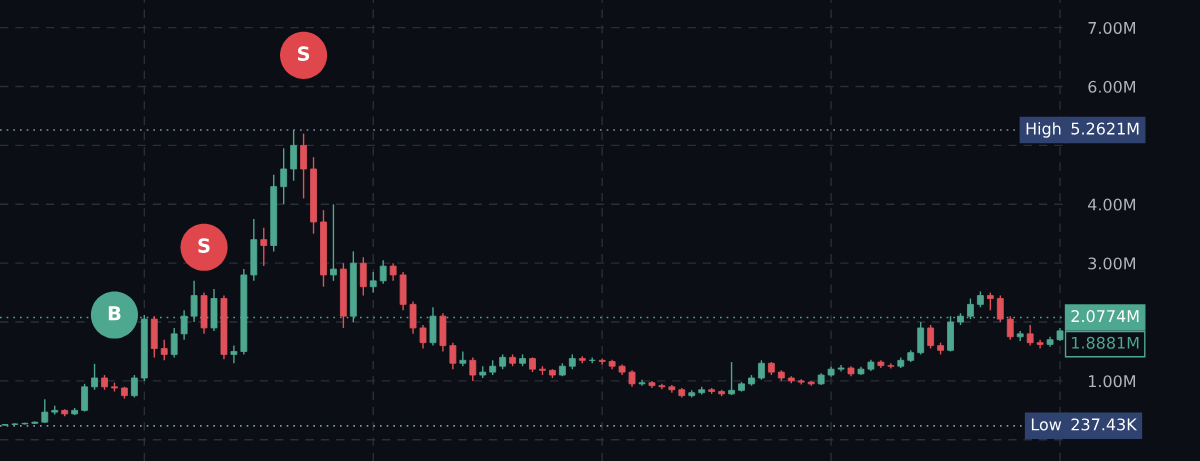 The image size is (1200, 461). Describe the element at coordinates (1084, 424) in the screenshot. I see `ref-line-label: Low 237.43K` at that location.